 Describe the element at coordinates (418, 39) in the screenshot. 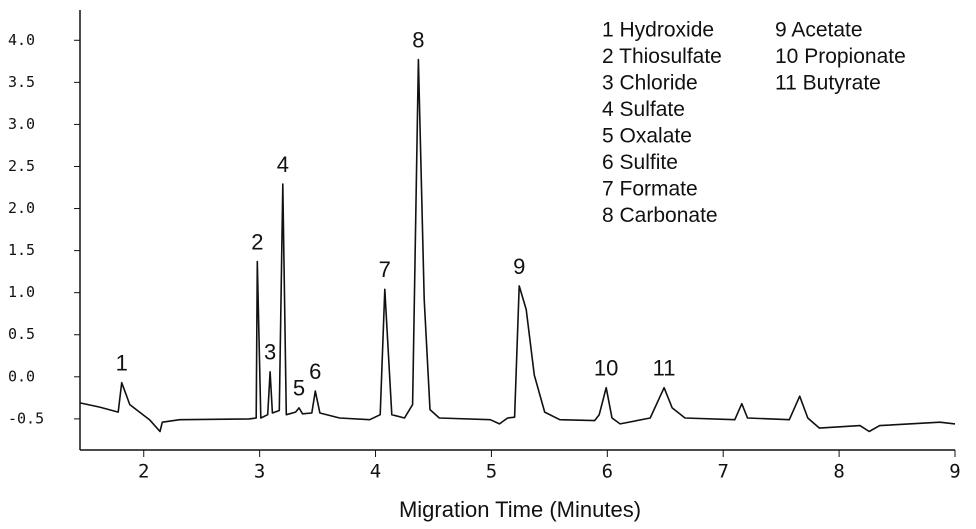

I see `peak-label: 8` at that location.